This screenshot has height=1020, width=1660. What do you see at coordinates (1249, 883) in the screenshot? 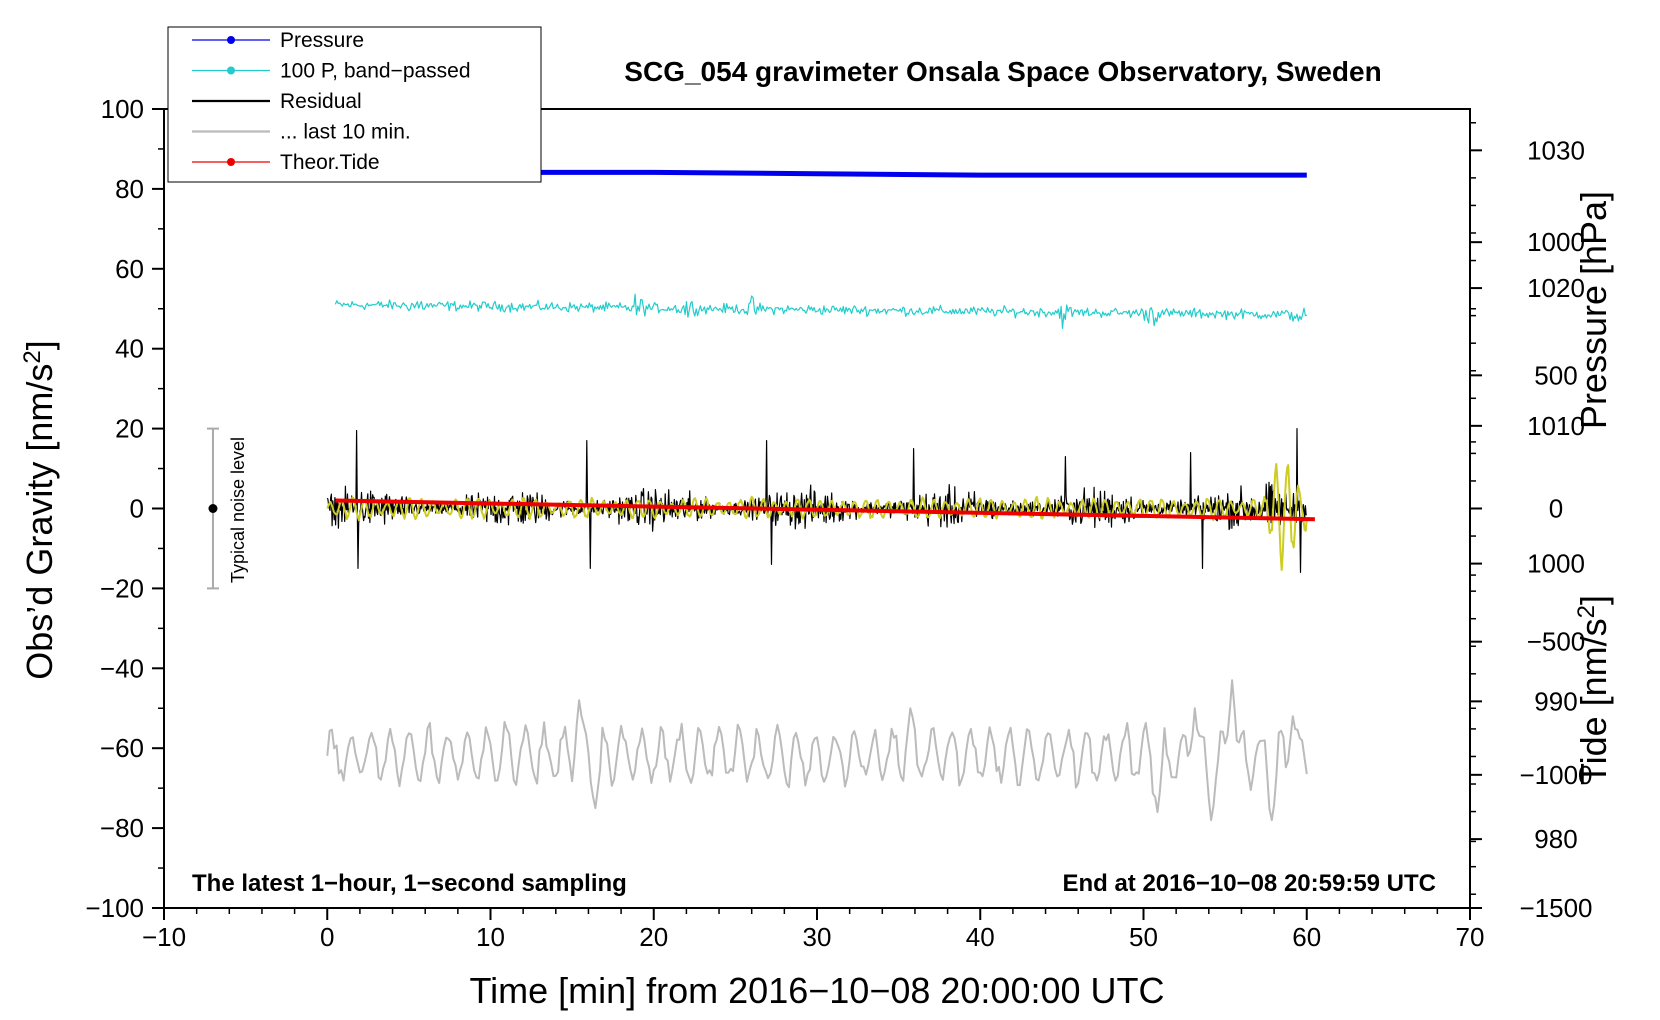
I see `note-right: End at 2016−10−08 20:59:59 UTC` at bounding box center [1249, 883].